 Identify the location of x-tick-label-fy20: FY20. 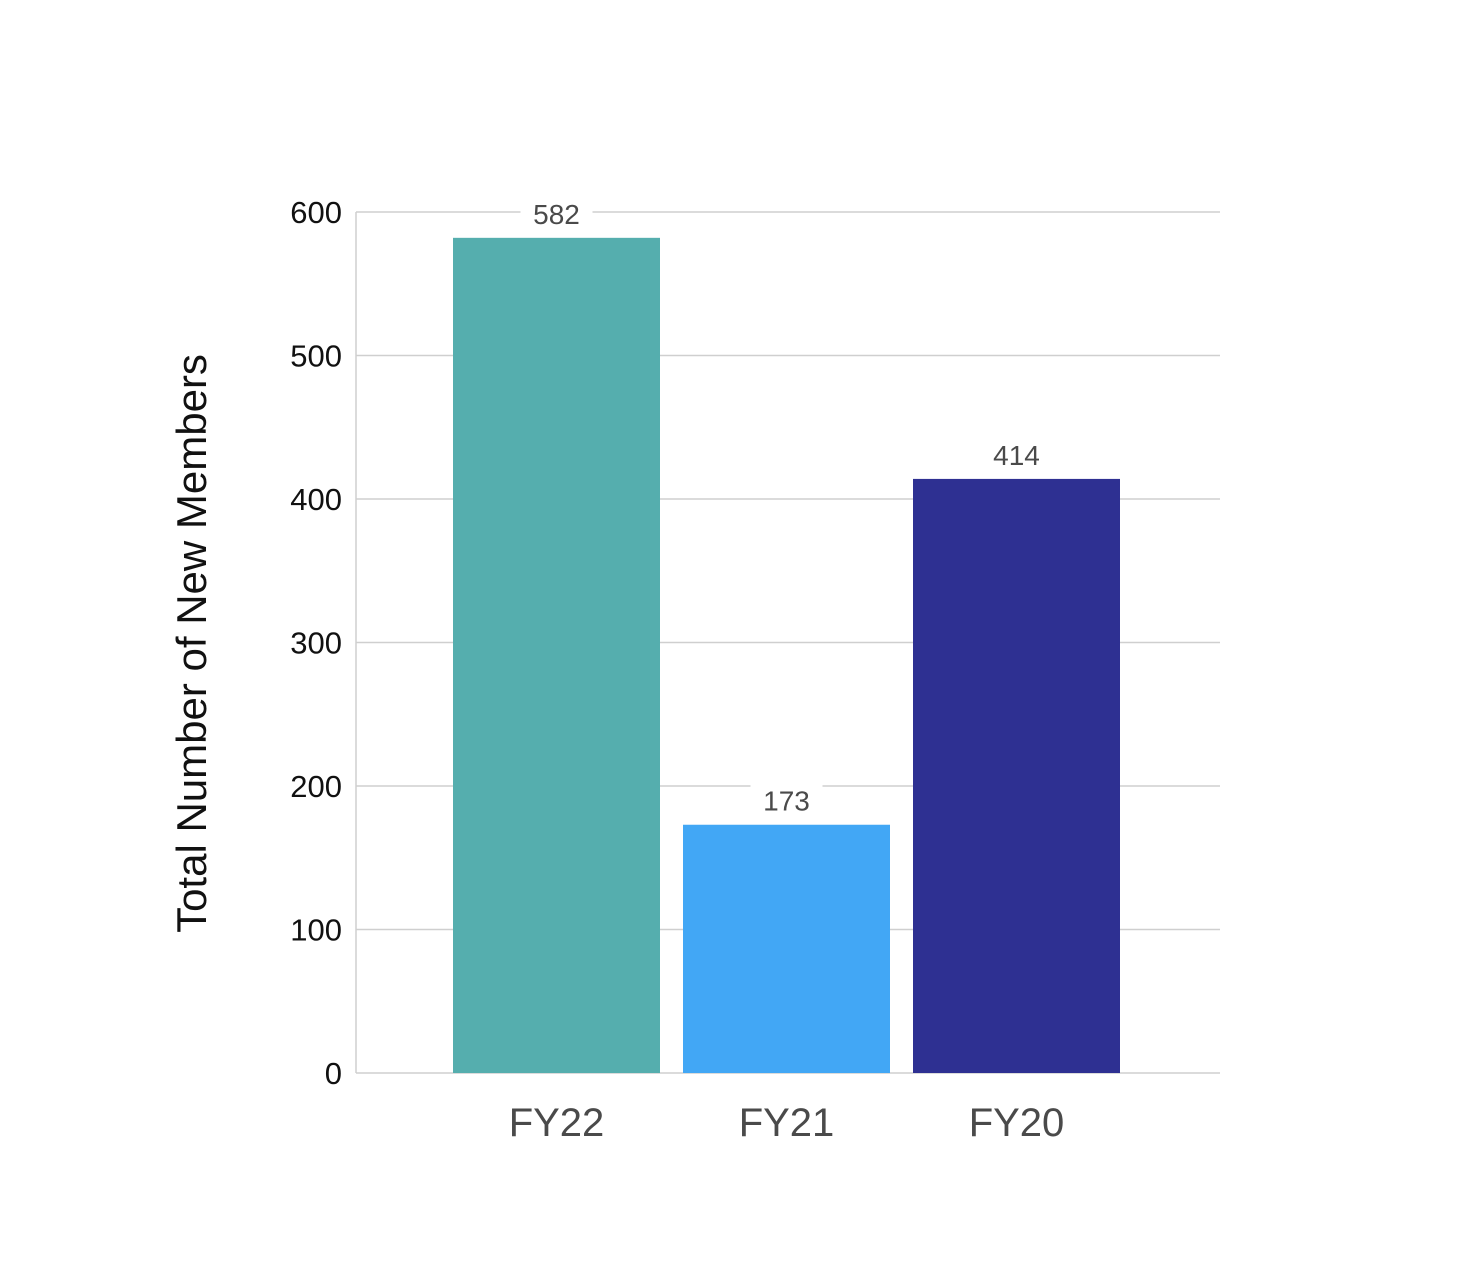
(1017, 1123).